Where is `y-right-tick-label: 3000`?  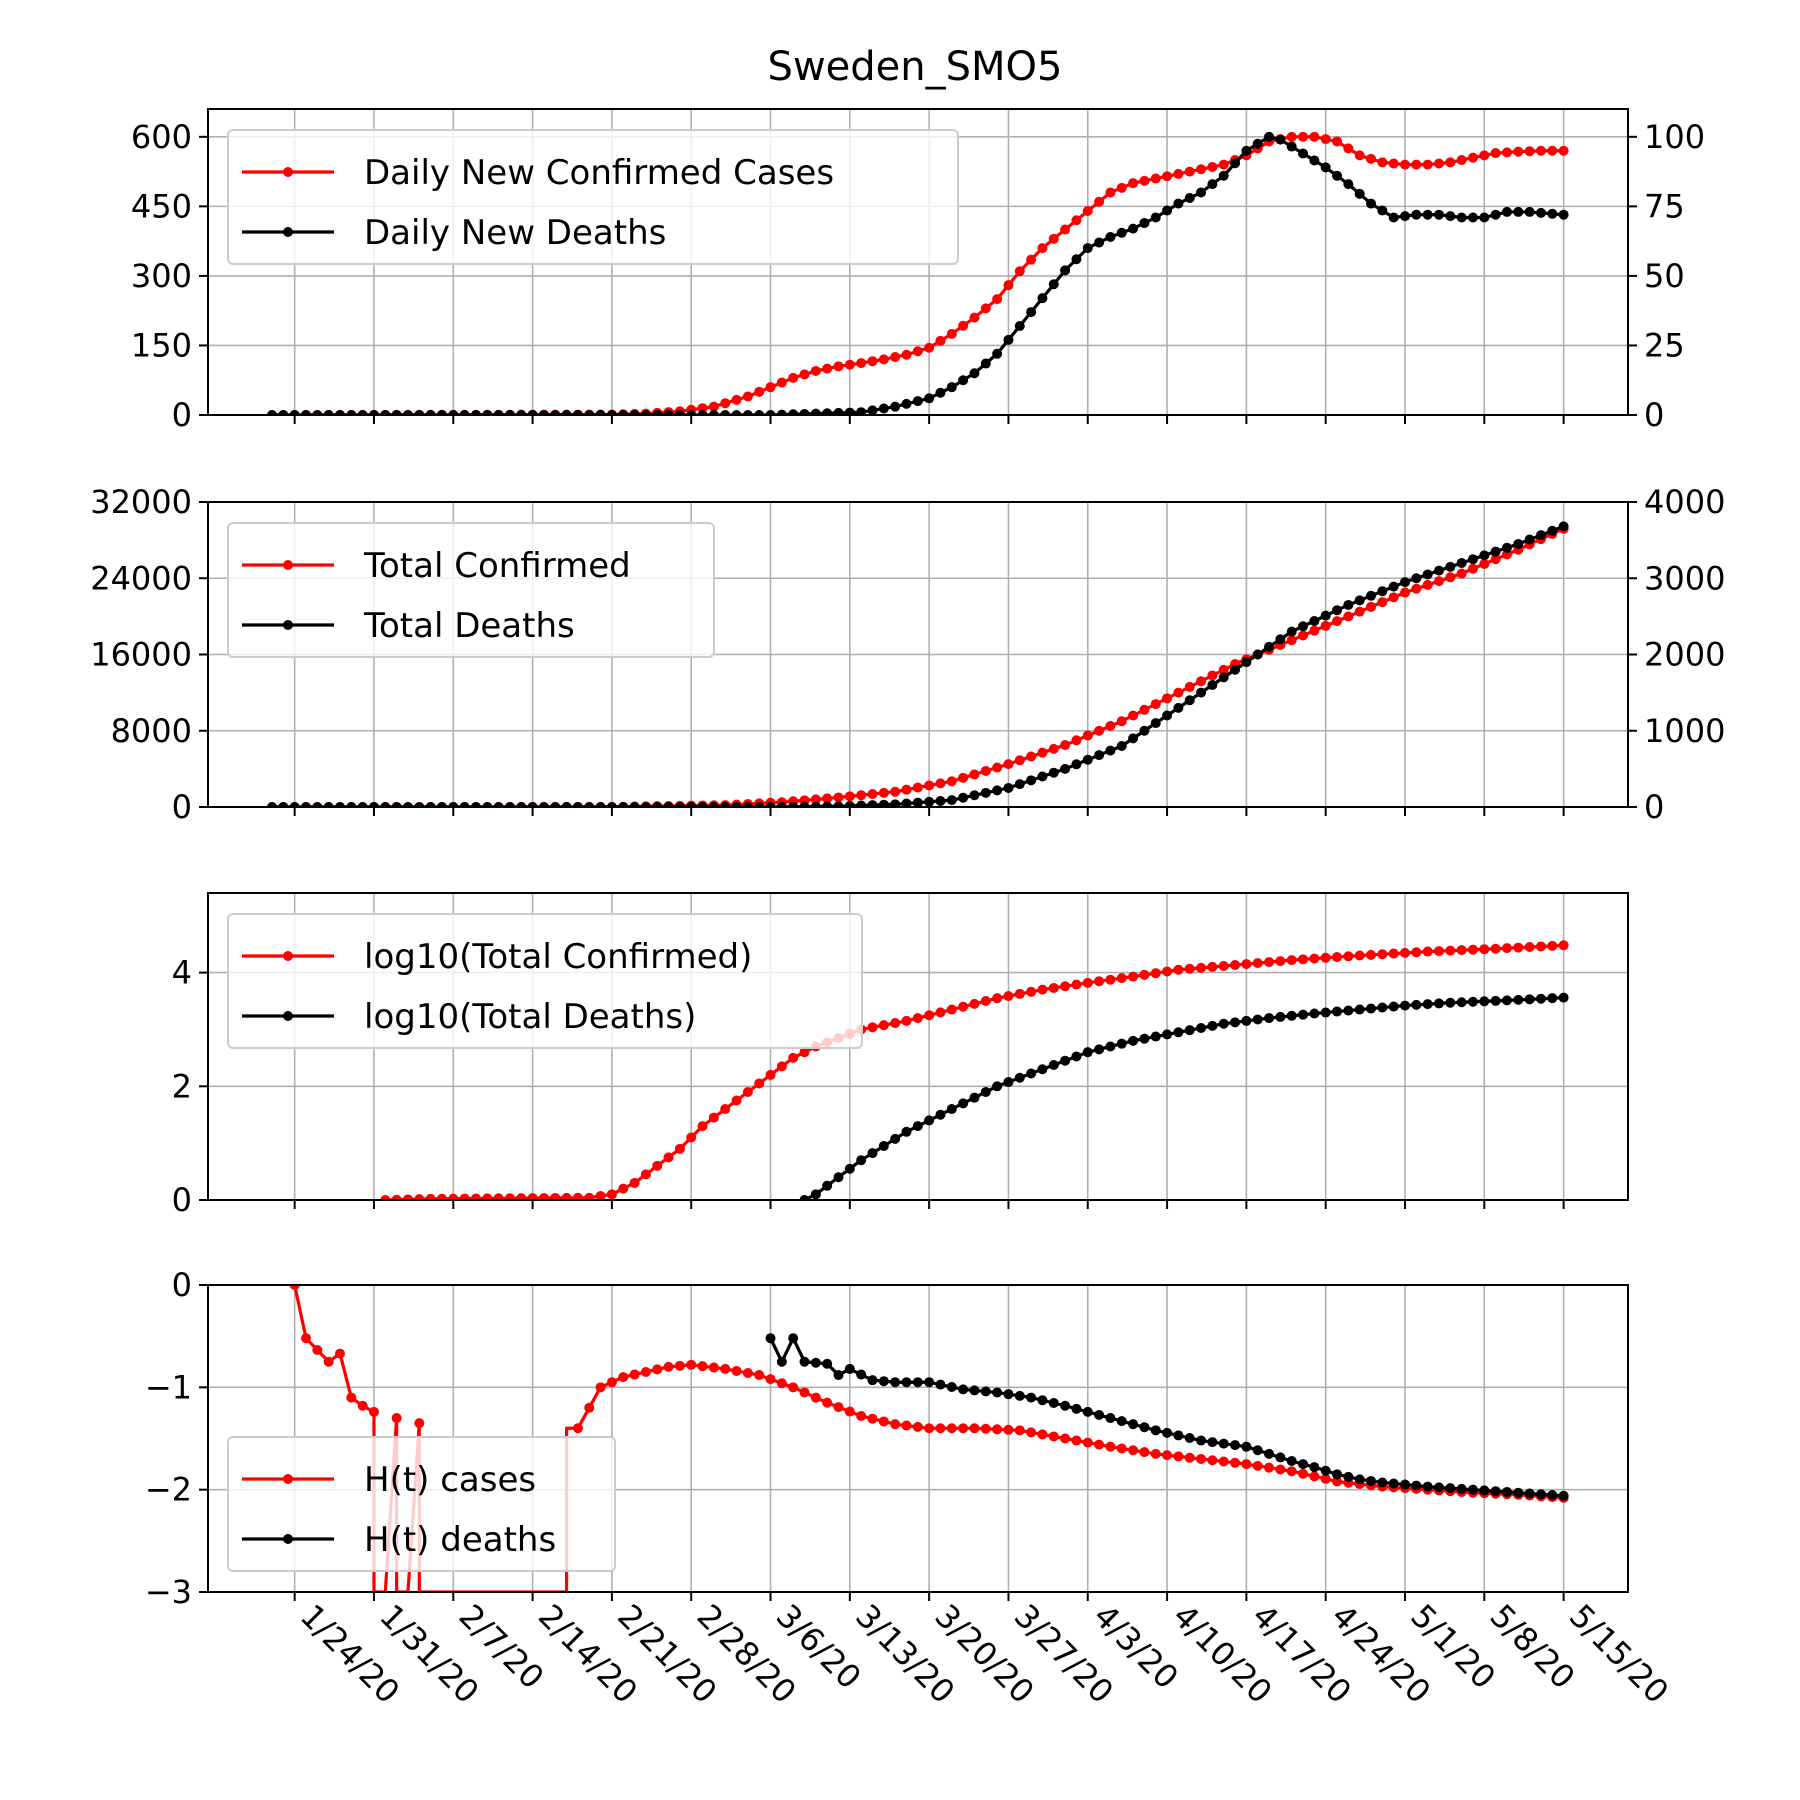 y-right-tick-label: 3000 is located at coordinates (1684, 578).